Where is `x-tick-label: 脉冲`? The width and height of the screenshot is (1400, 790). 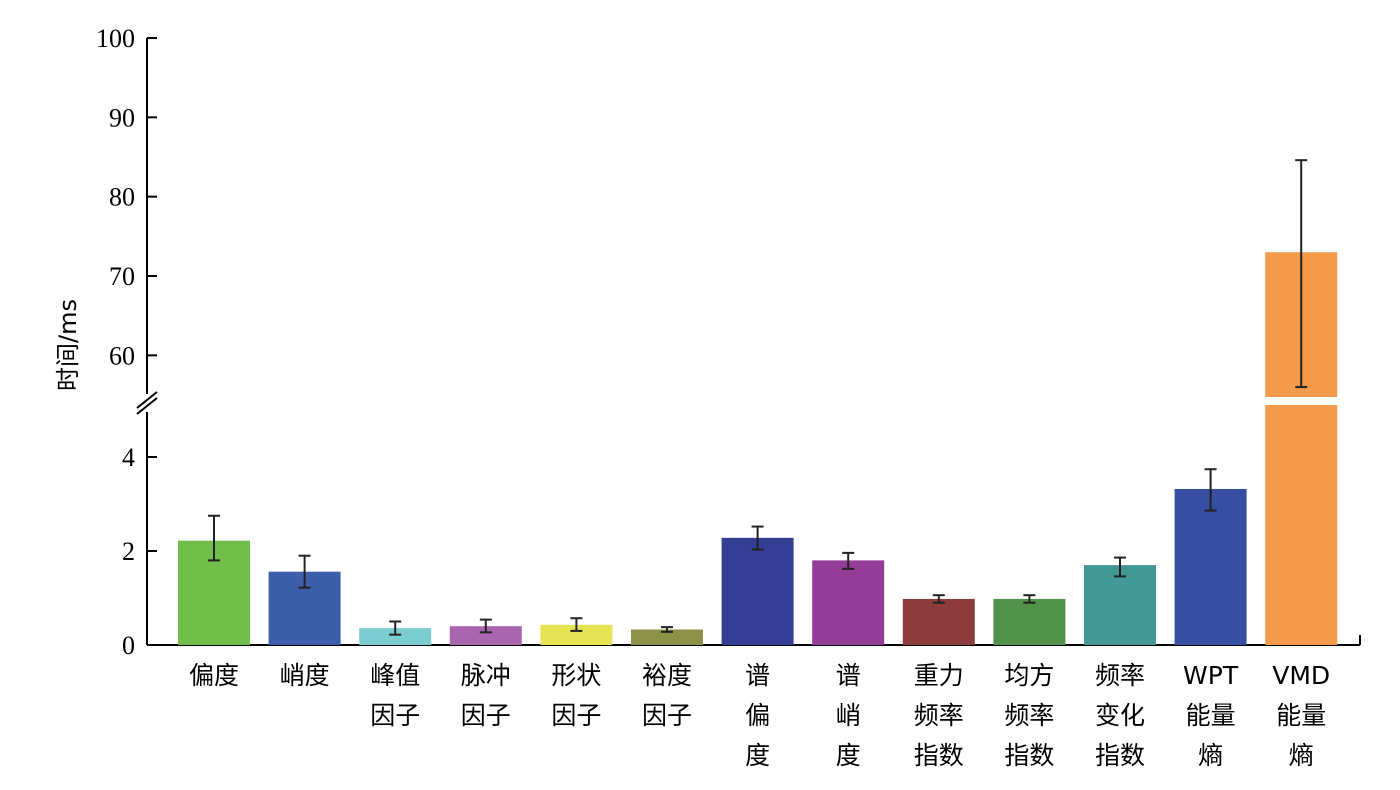 x-tick-label: 脉冲 is located at coordinates (486, 675).